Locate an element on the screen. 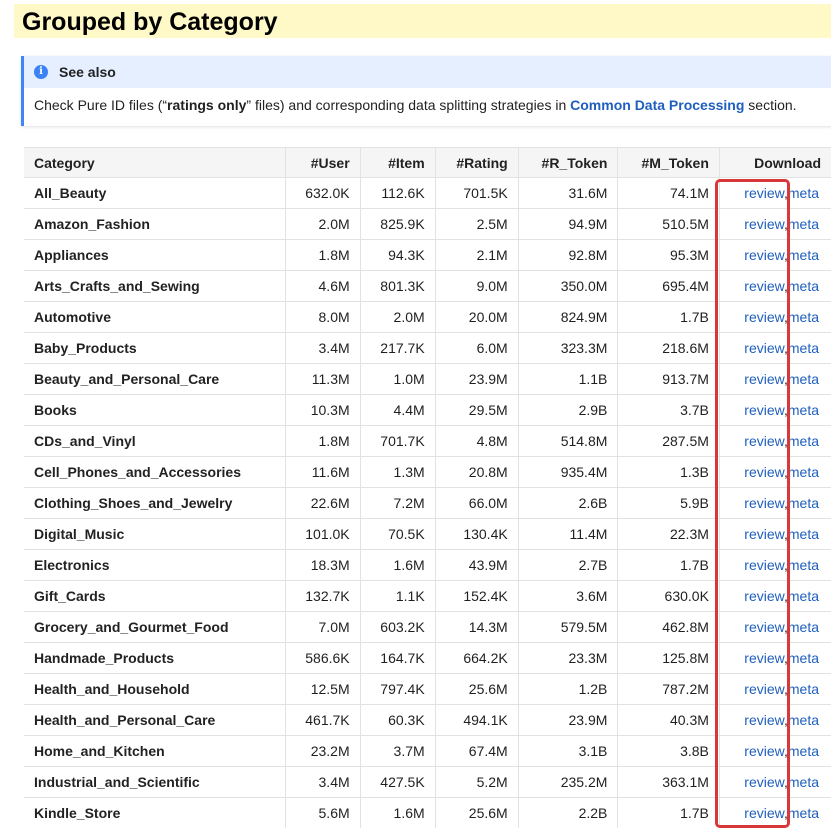 This screenshot has height=828, width=831. rating-cell: 67.4M is located at coordinates (476, 751).